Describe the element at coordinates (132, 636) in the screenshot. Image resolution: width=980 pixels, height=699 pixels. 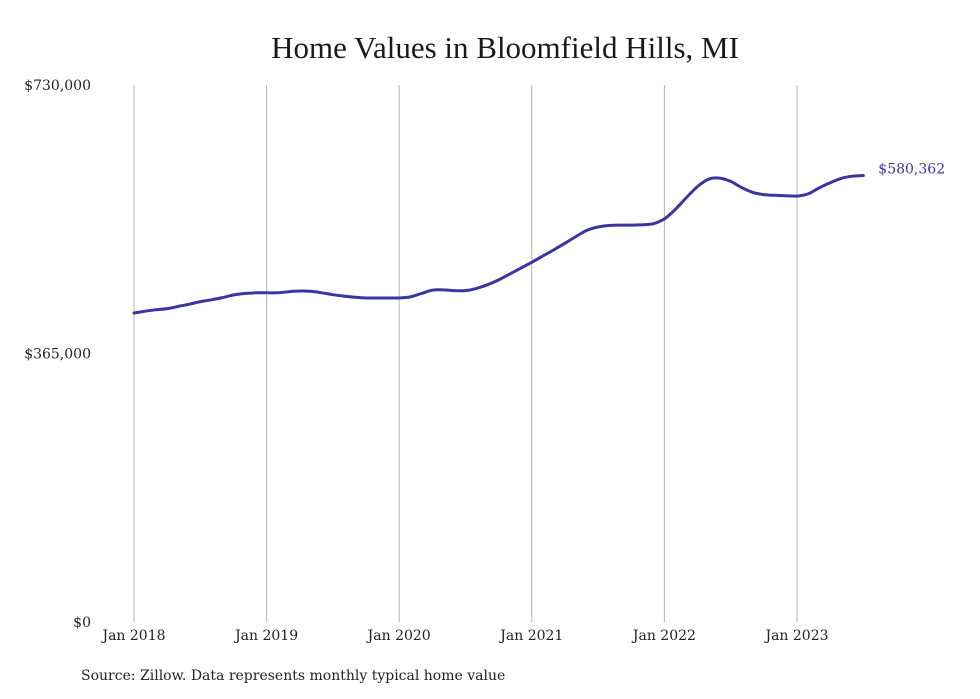
I see `x-tick-label: Jan 2018` at that location.